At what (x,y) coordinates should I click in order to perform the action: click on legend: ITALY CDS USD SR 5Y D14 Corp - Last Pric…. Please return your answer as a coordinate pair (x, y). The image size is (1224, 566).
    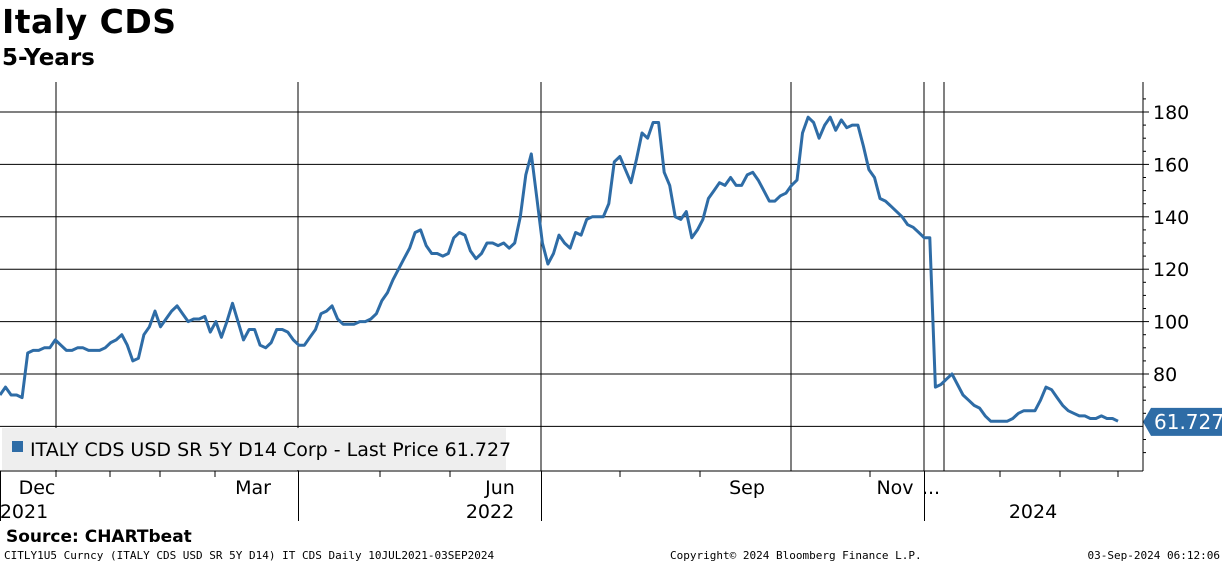
    Looking at the image, I should click on (256, 449).